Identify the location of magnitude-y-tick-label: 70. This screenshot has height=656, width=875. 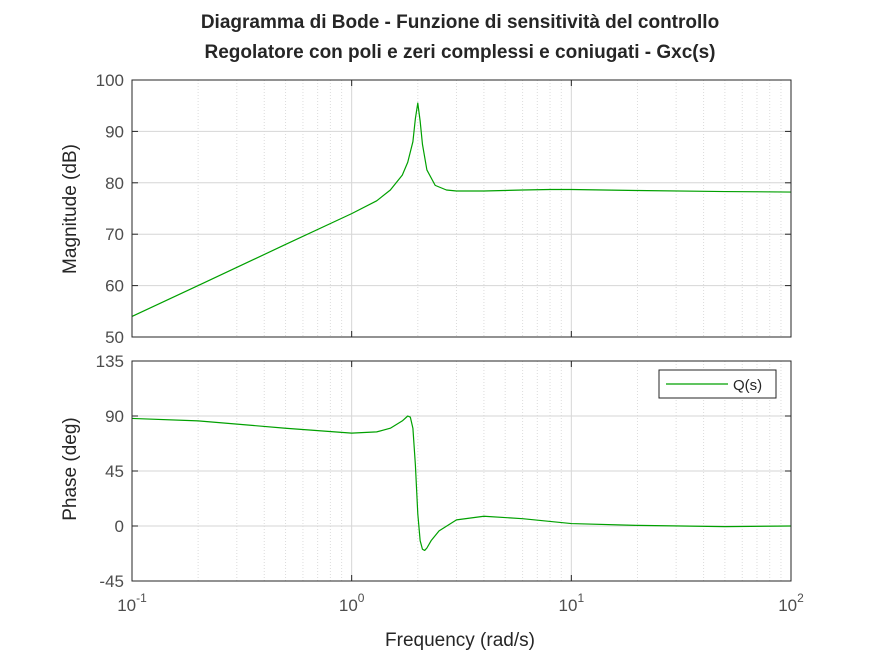
(114, 234).